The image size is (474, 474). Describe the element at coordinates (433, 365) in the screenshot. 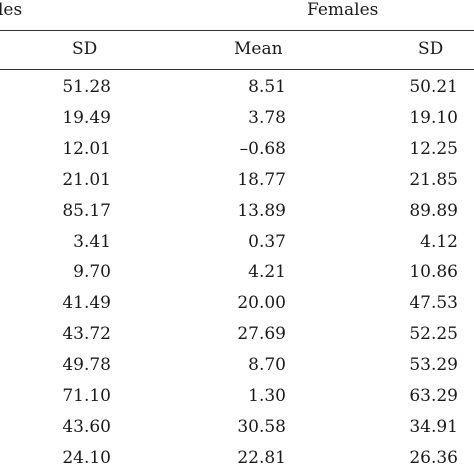

I see `cell-sd-females: 53.29` at that location.